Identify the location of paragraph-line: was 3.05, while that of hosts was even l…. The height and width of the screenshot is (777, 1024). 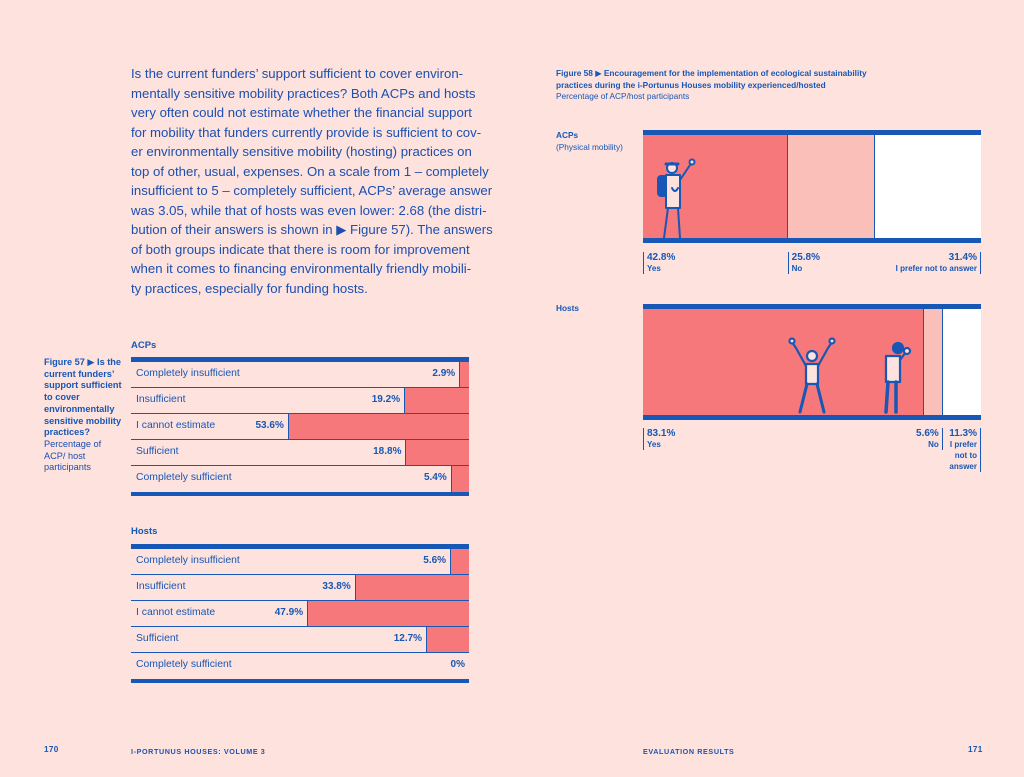
(309, 210).